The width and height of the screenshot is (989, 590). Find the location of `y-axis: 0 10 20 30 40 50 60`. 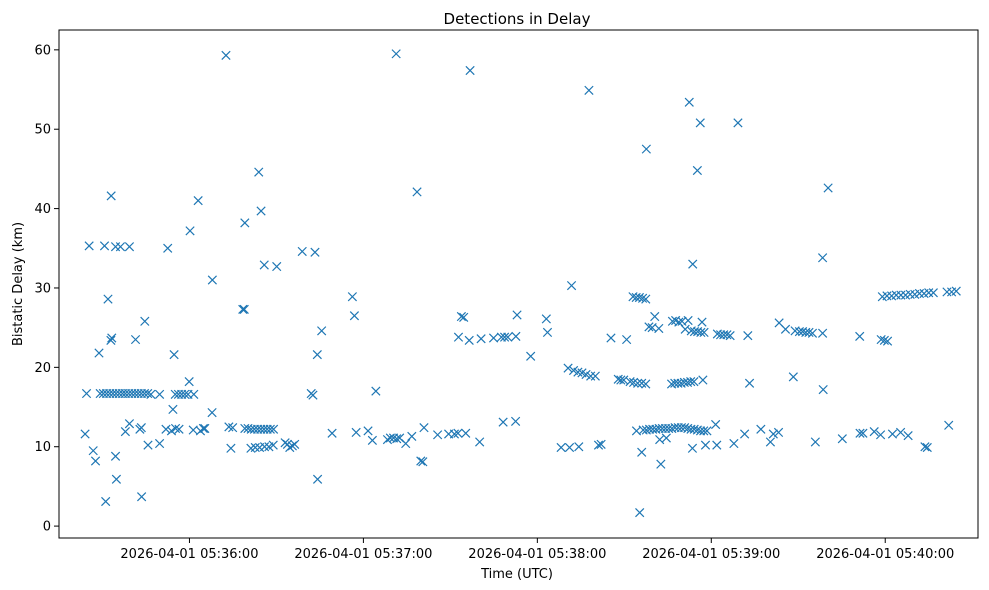

y-axis: 0 10 20 30 40 50 60 is located at coordinates (46, 289).